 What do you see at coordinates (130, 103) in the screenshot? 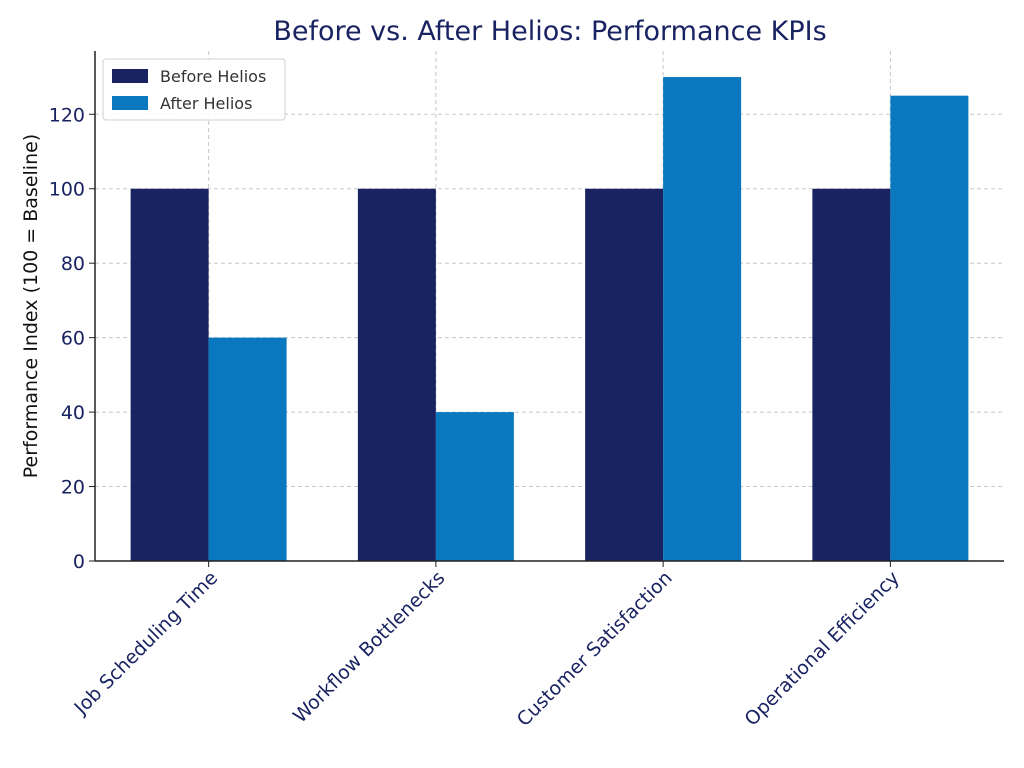
I see `legend-swatch-after` at bounding box center [130, 103].